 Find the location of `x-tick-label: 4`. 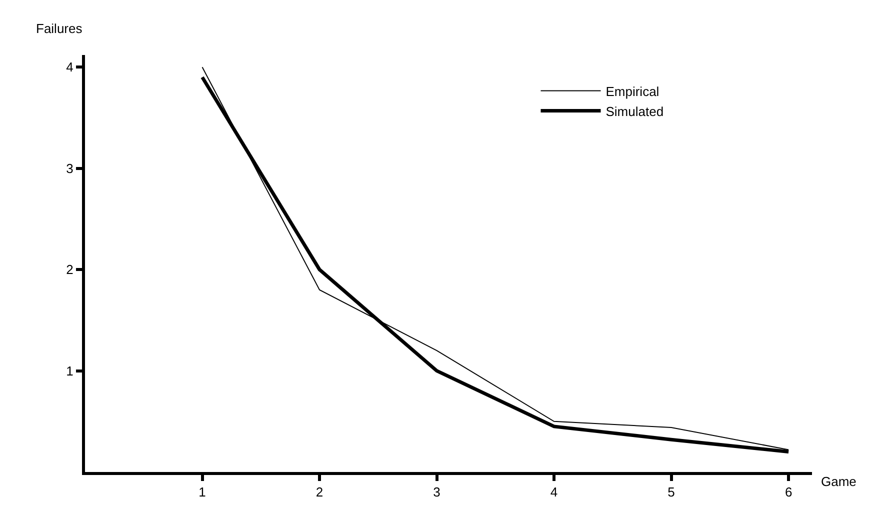

x-tick-label: 4 is located at coordinates (554, 492).